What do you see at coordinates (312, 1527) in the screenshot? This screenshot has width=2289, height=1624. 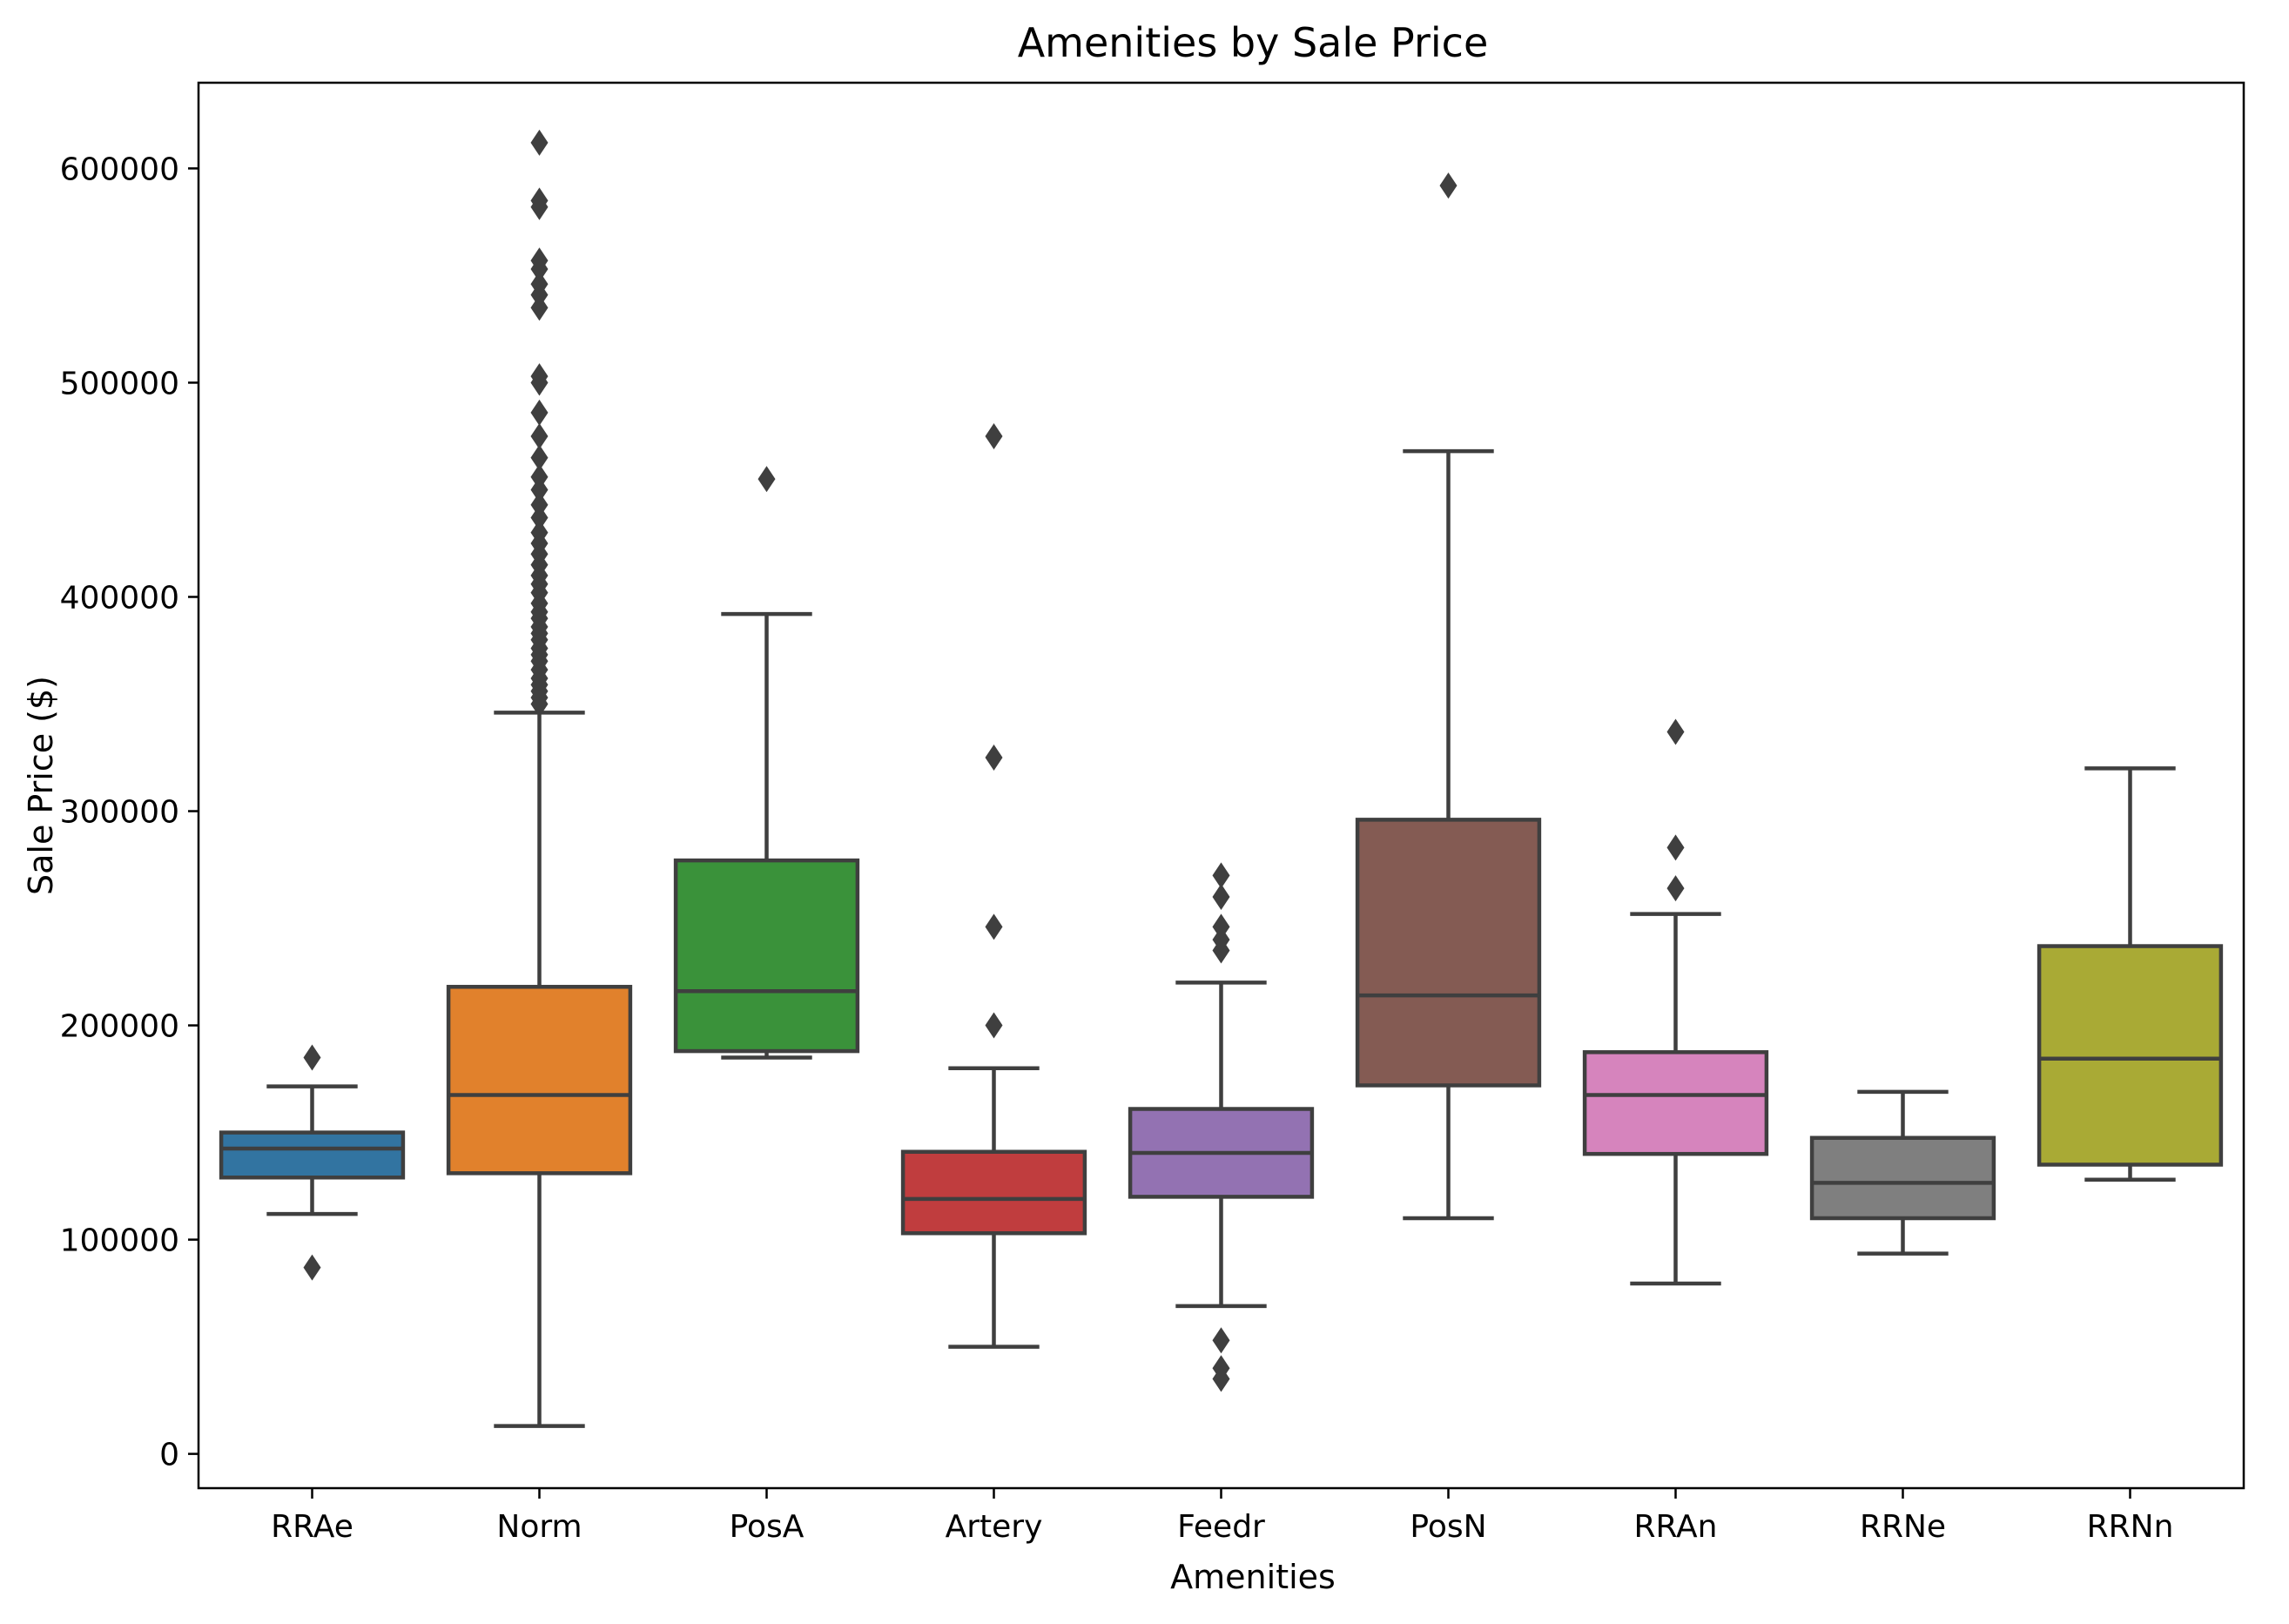 I see `x-tick-label-rrae: RRAe` at bounding box center [312, 1527].